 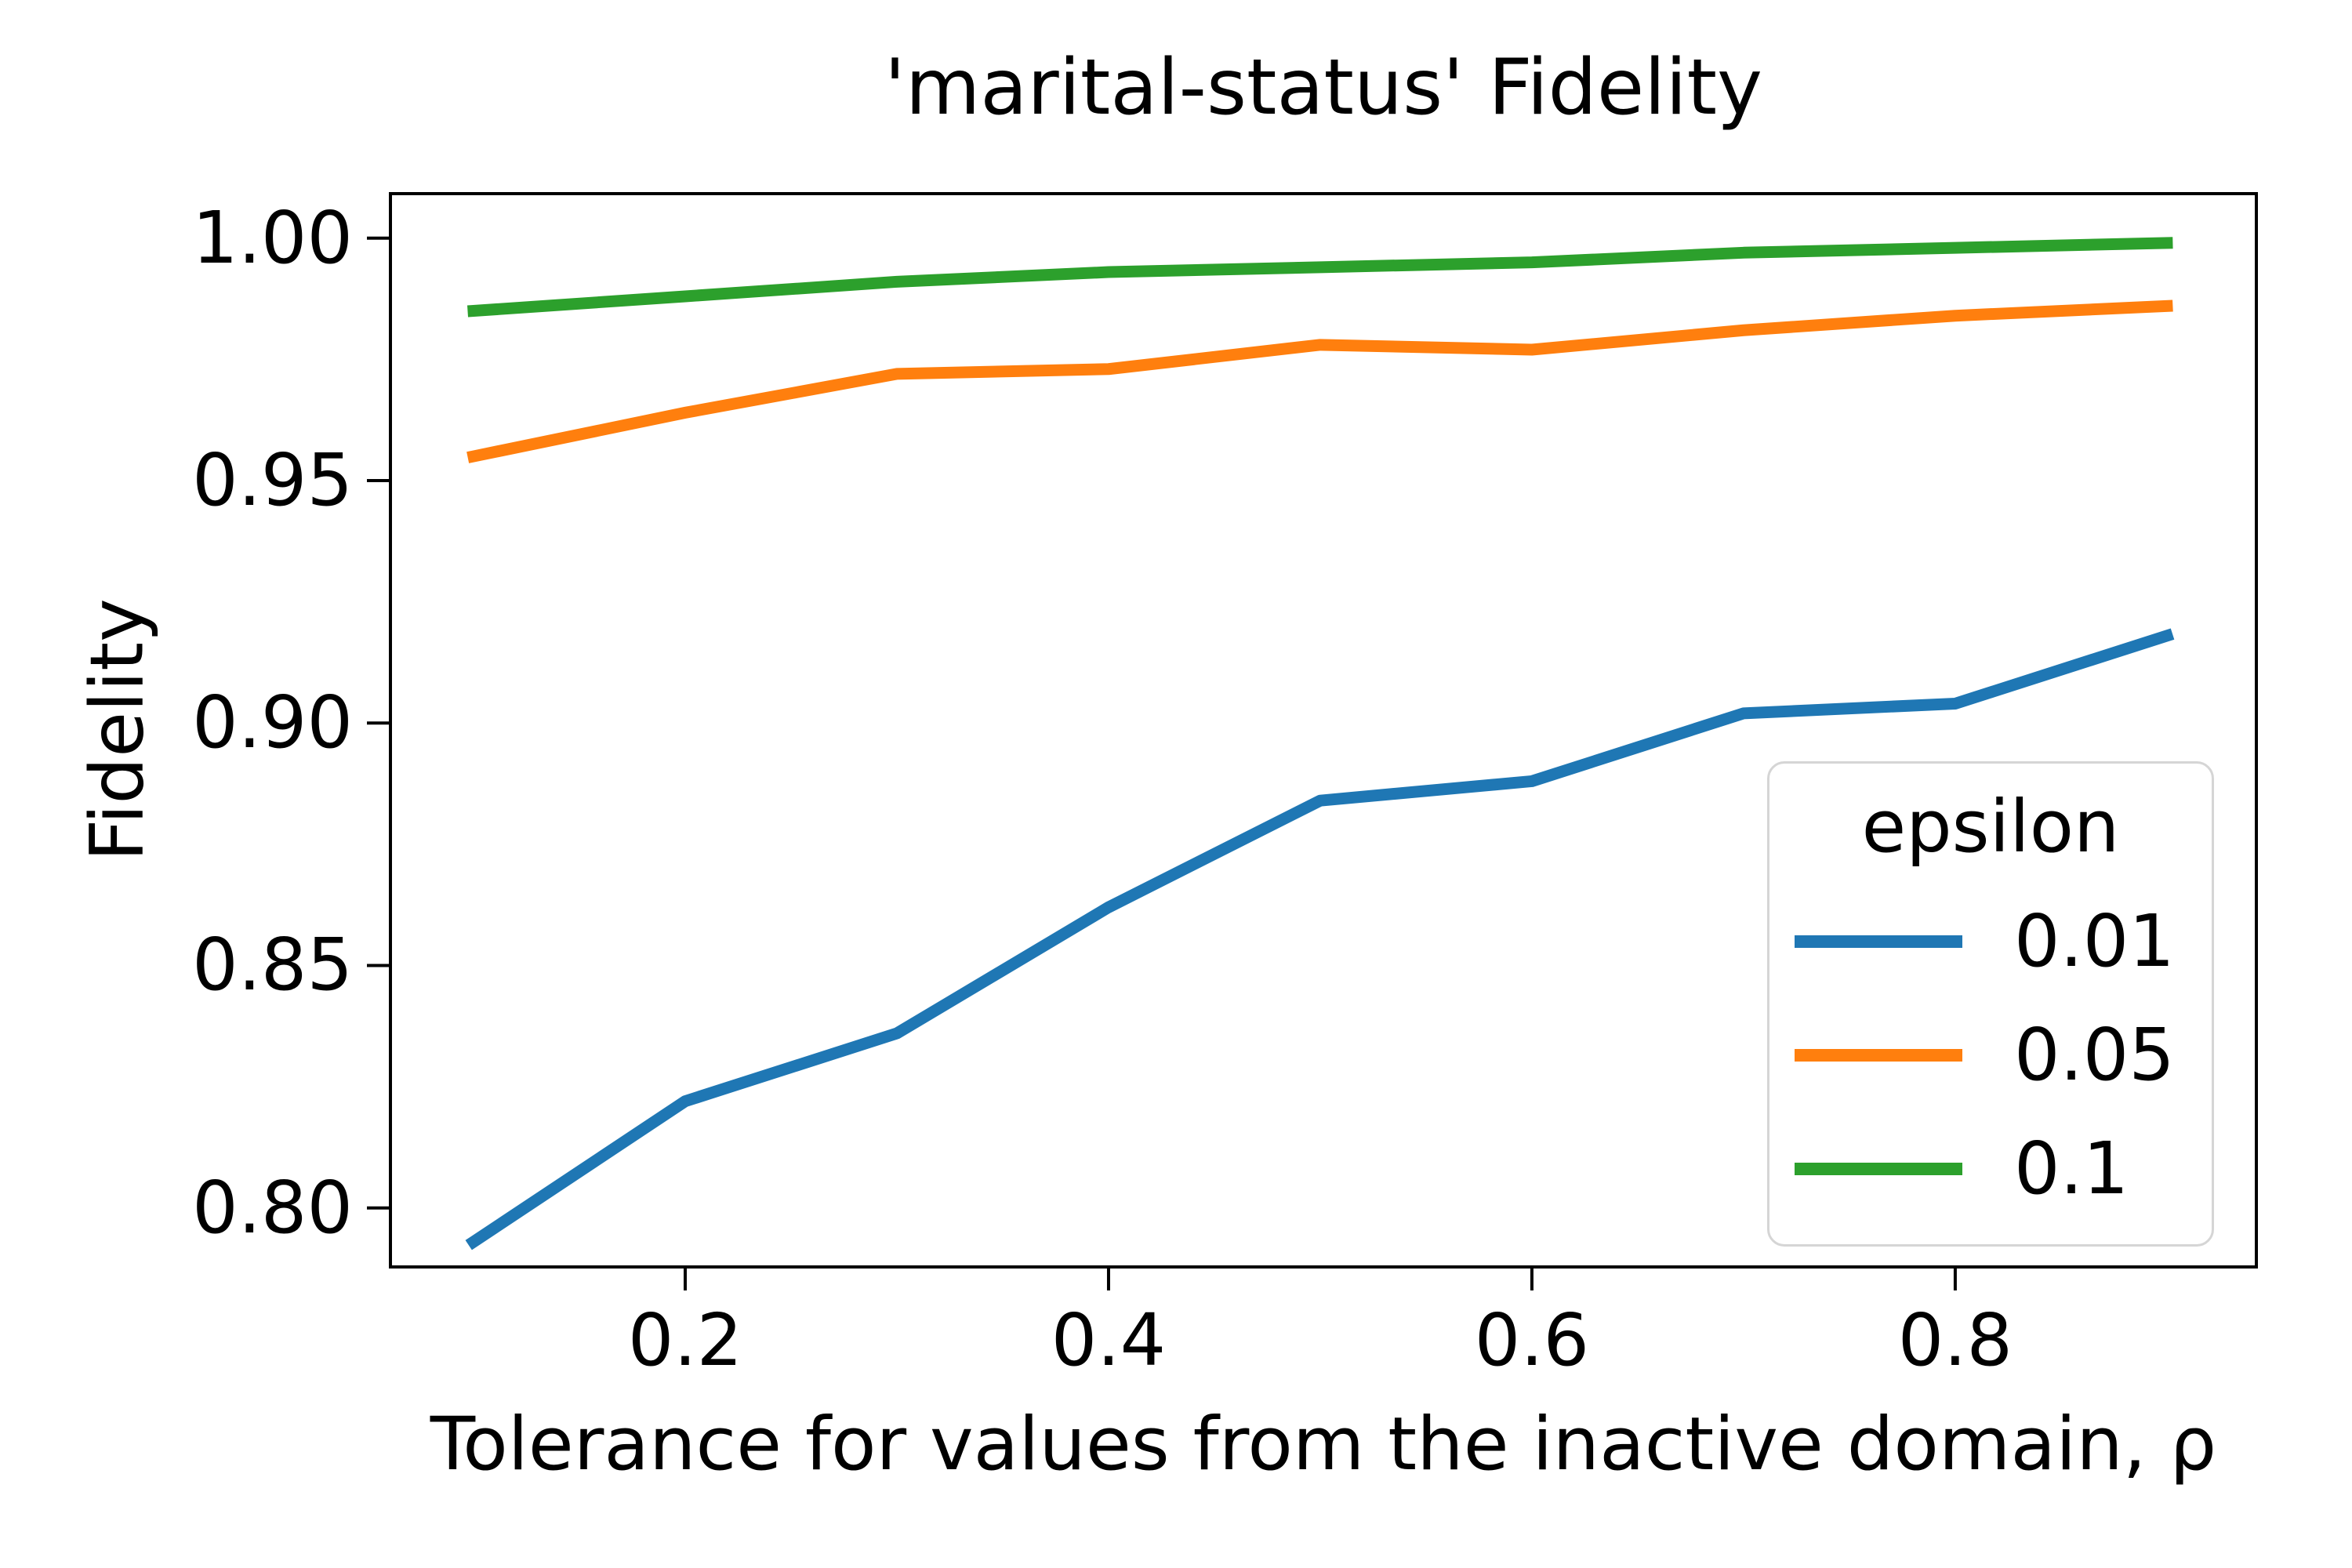 I want to click on y-tick-label: 0.90, so click(x=272, y=723).